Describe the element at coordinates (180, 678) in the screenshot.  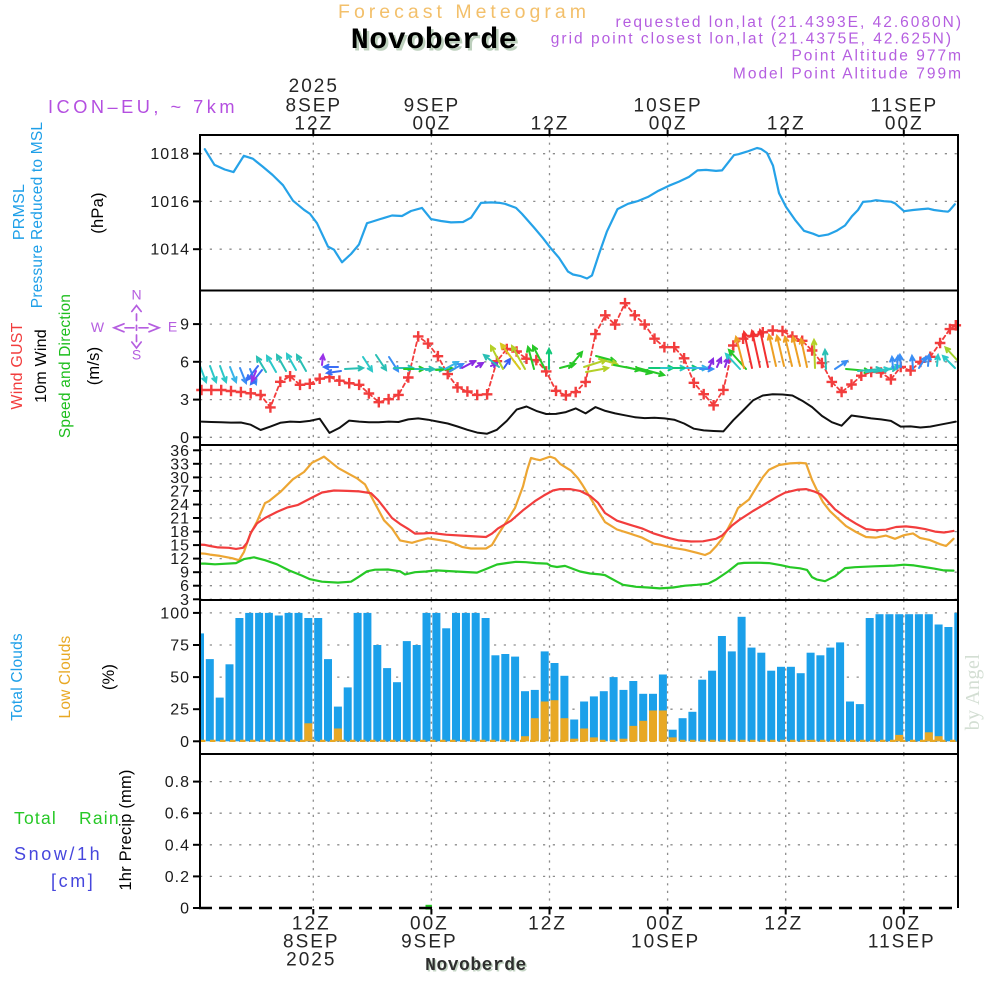
I see `svg-text: 50` at that location.